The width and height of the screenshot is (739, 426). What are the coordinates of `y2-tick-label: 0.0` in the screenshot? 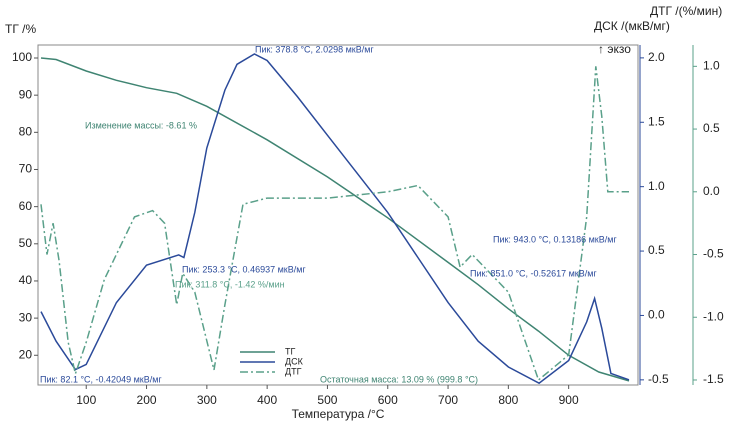 It's located at (656, 315).